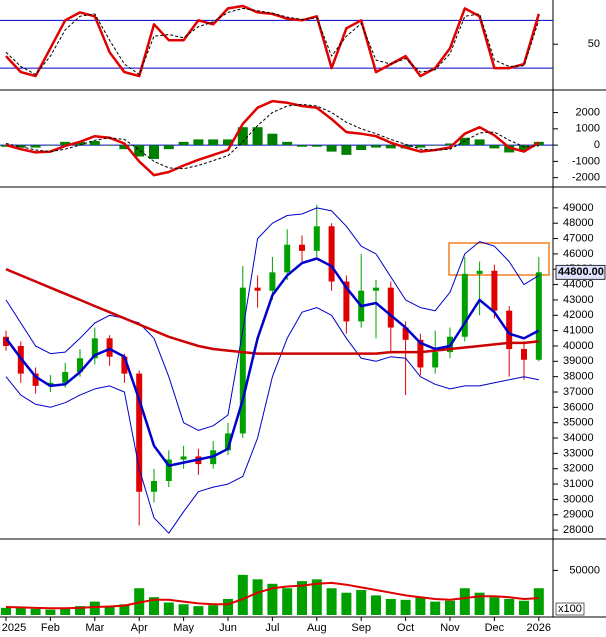  Describe the element at coordinates (586, 178) in the screenshot. I see `y-tick-label: -2000` at that location.